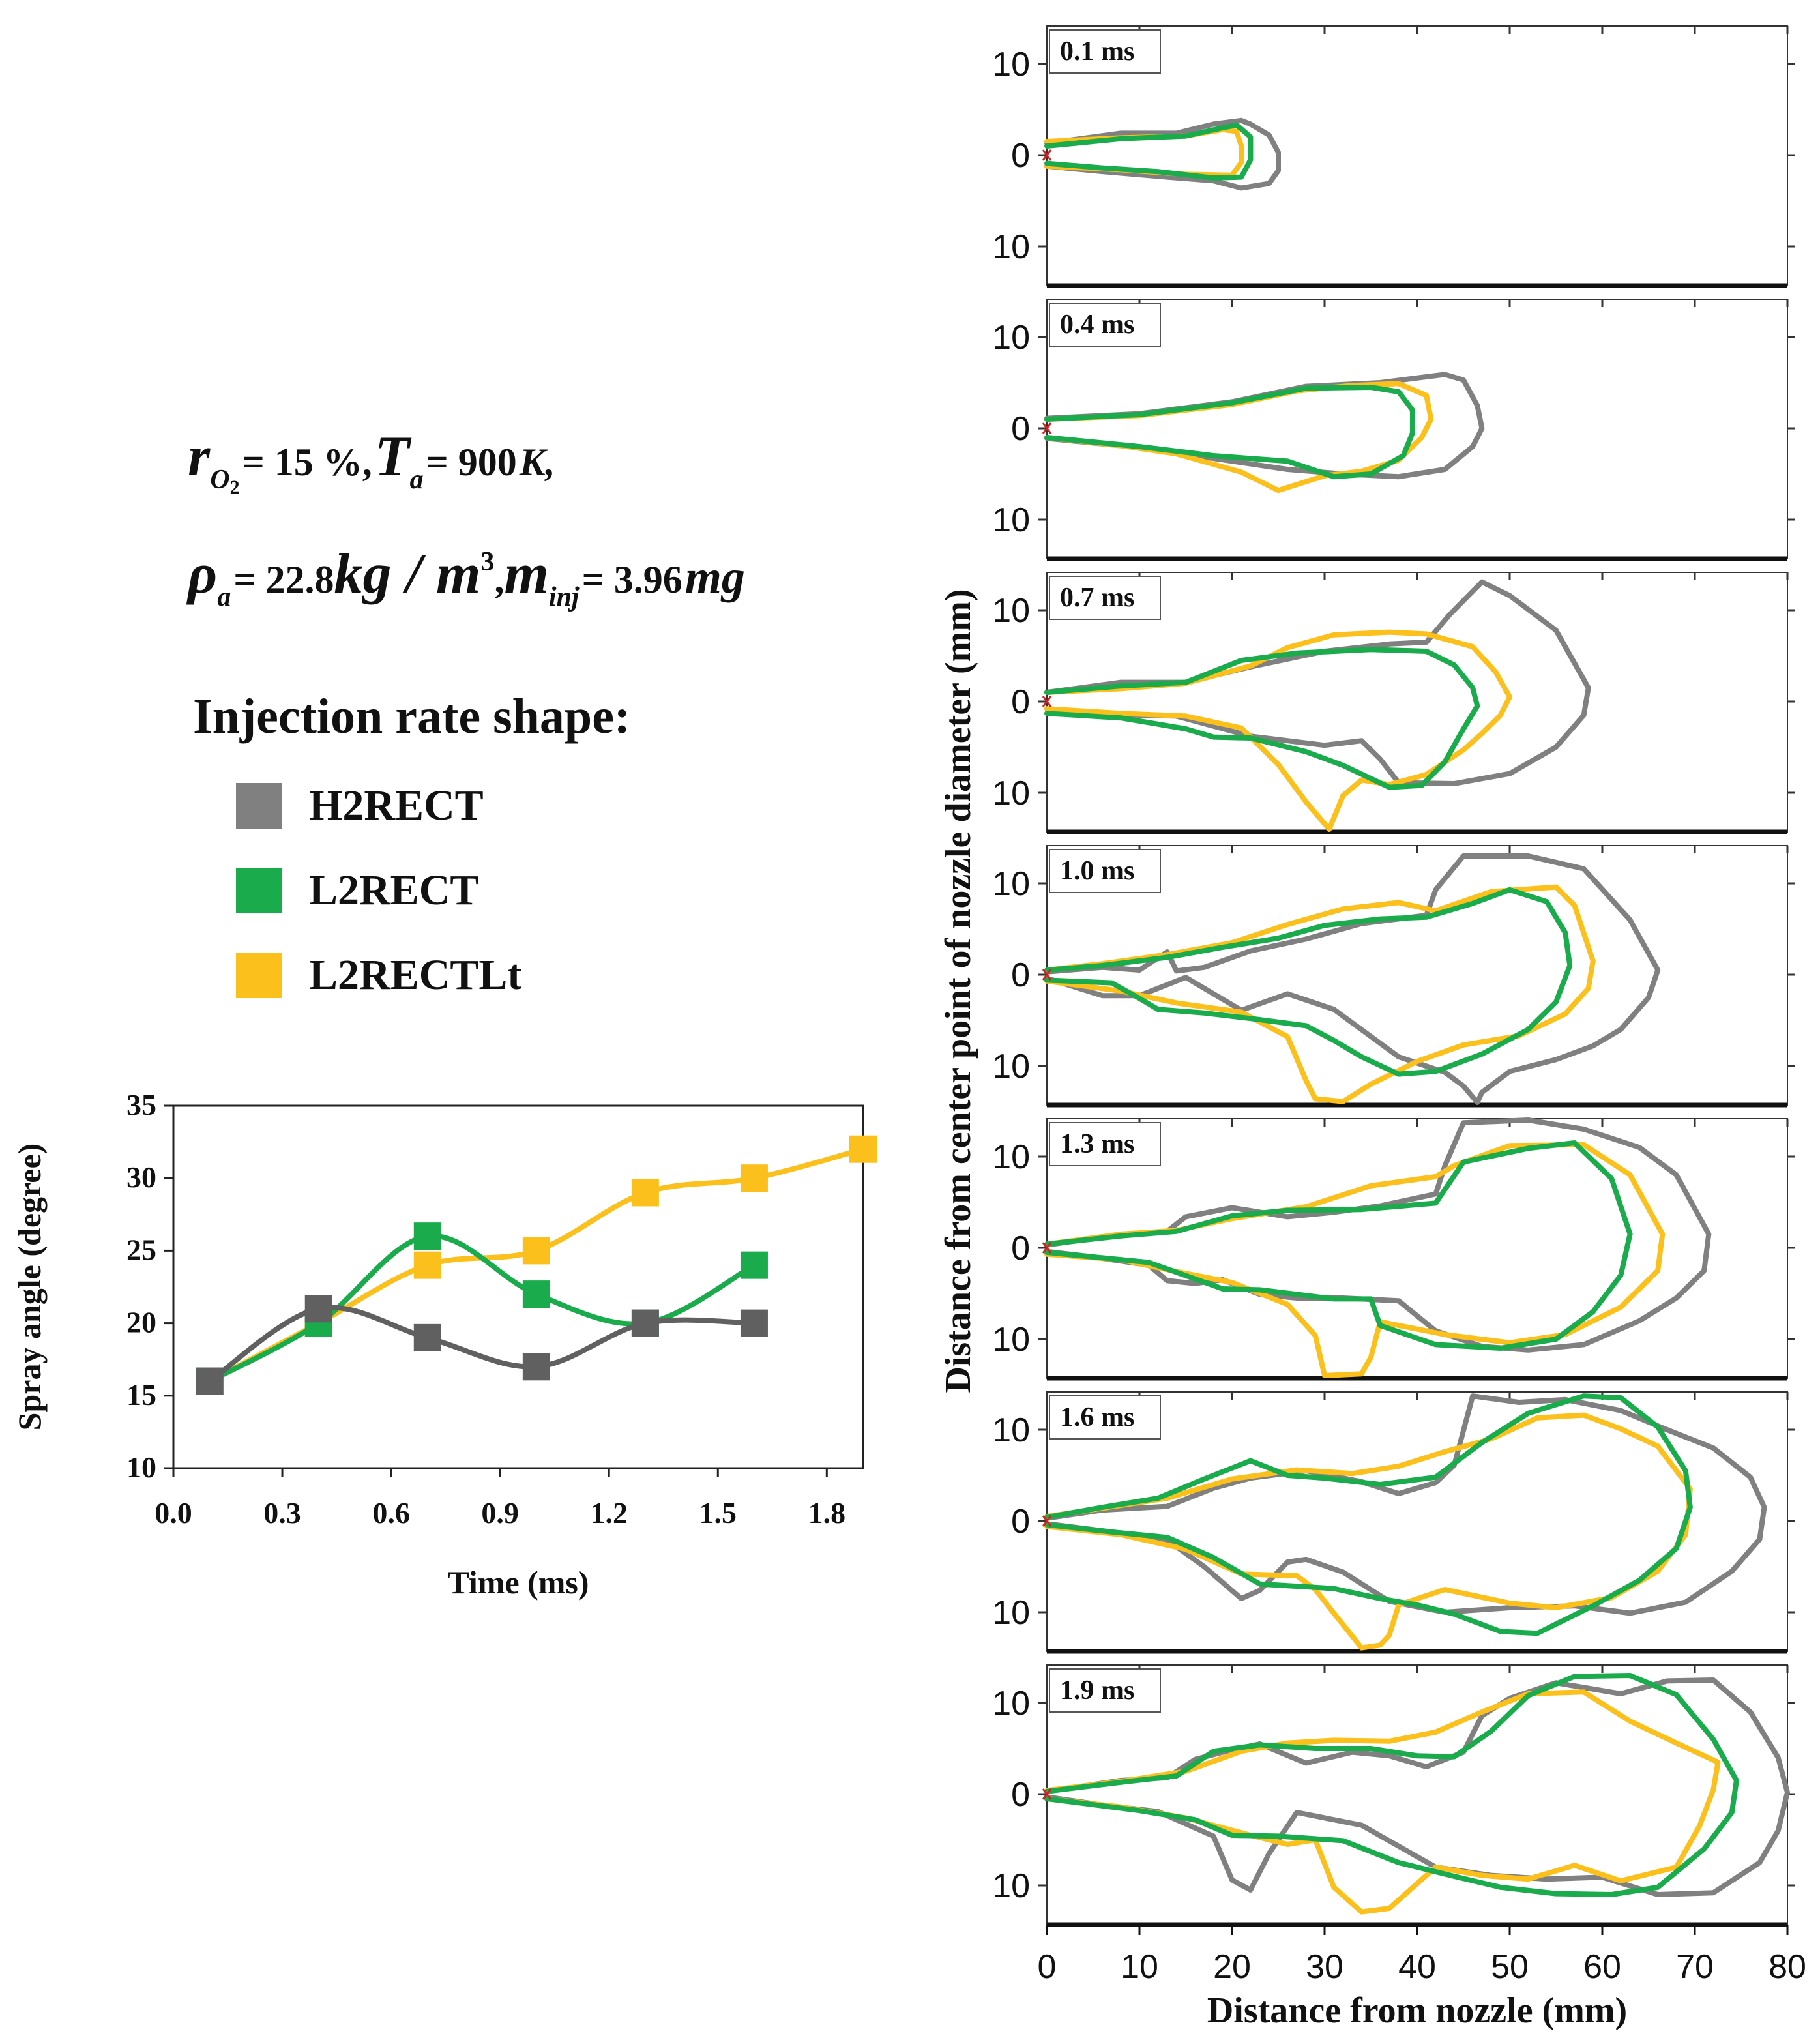 The image size is (1820, 2038). Describe the element at coordinates (1324, 1967) in the screenshot. I see `x-tick-label: 30` at that location.